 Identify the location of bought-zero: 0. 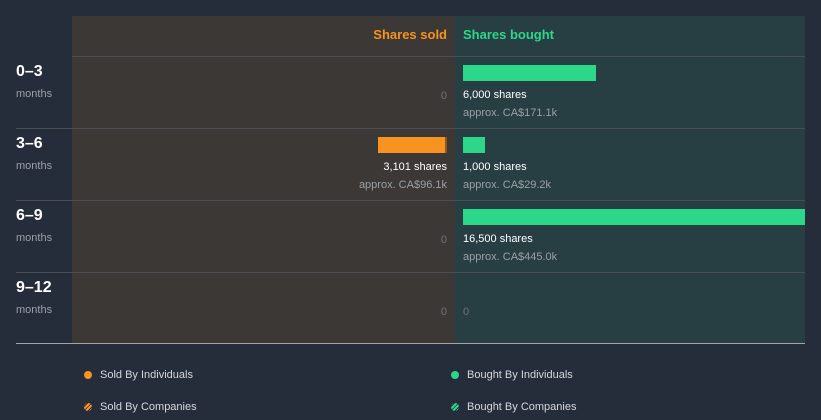
(466, 312).